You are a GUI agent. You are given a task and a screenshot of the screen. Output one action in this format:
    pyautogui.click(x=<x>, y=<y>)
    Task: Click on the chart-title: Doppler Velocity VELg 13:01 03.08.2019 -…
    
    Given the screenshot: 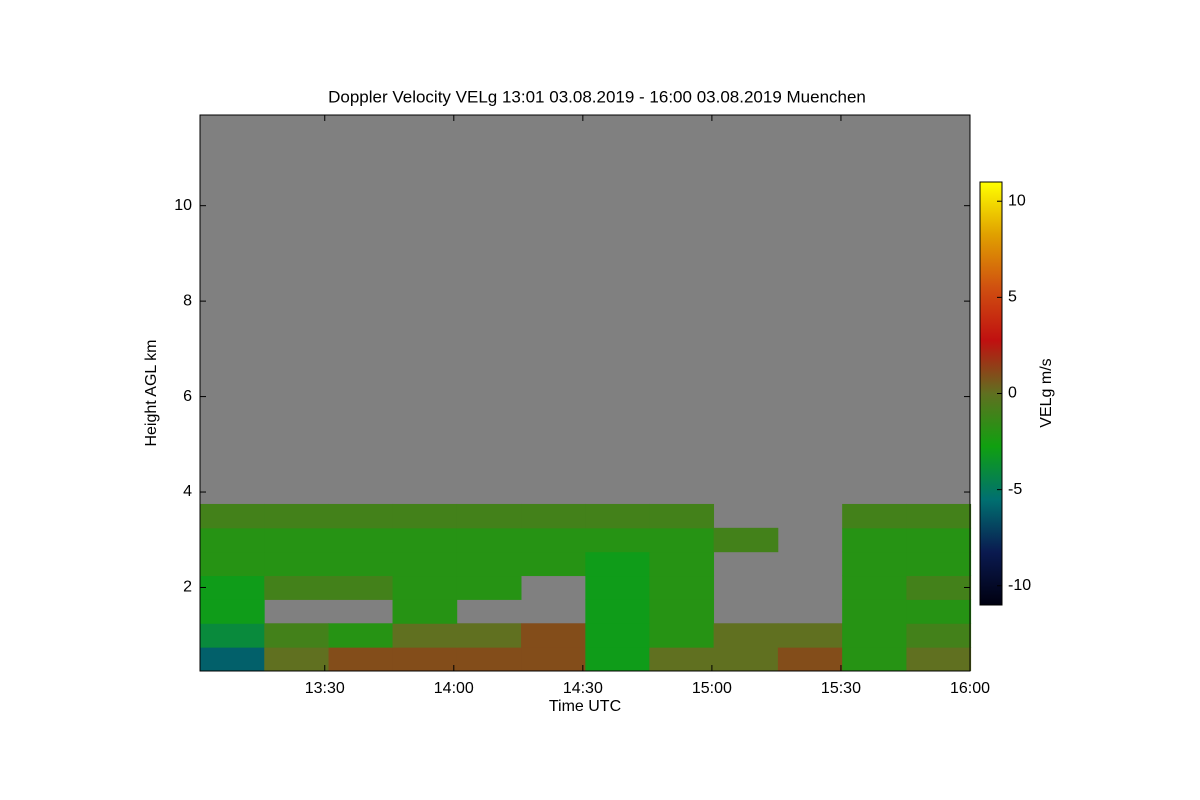 What is the action you would take?
    pyautogui.click(x=597, y=96)
    